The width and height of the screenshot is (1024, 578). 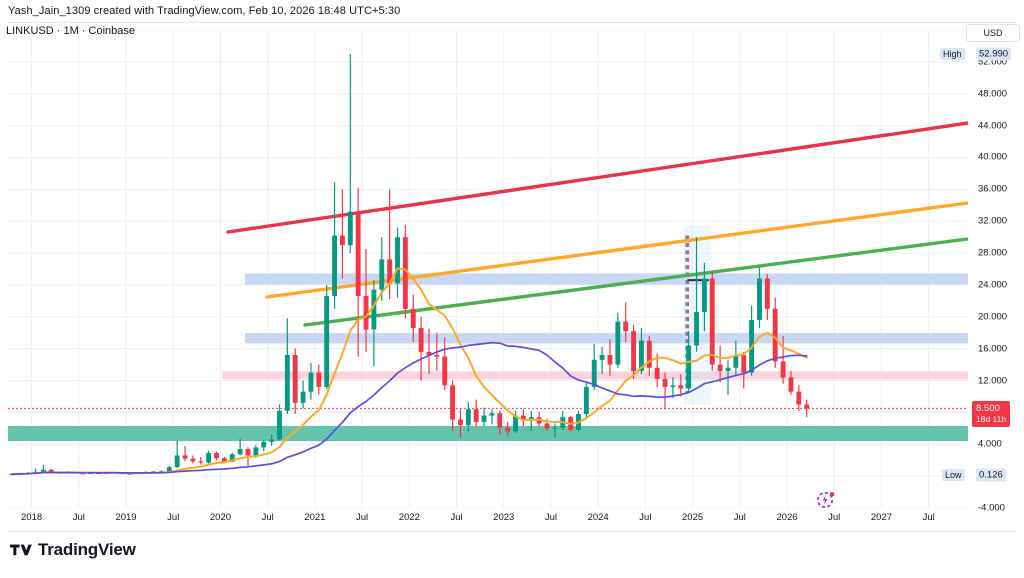 I want to click on last-price-badge: 8.500 18d 11h, so click(x=991, y=414).